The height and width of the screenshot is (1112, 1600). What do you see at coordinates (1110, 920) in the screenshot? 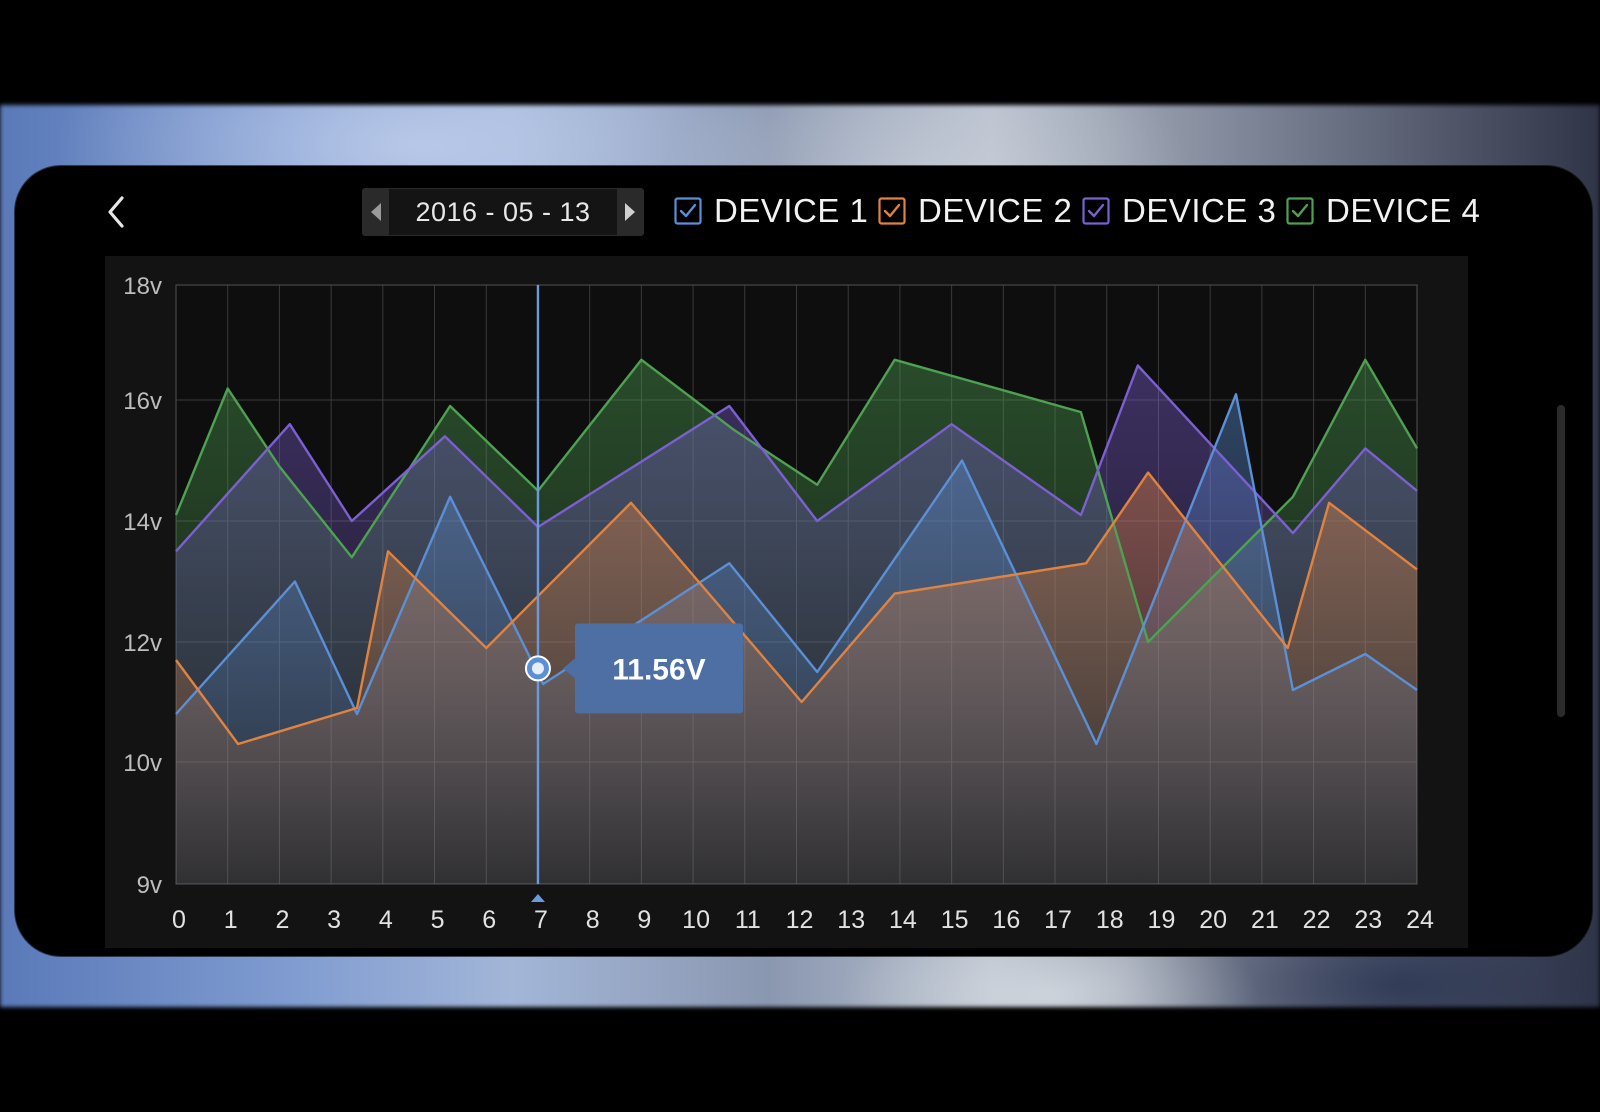
I see `x-tick-label: 18` at bounding box center [1110, 920].